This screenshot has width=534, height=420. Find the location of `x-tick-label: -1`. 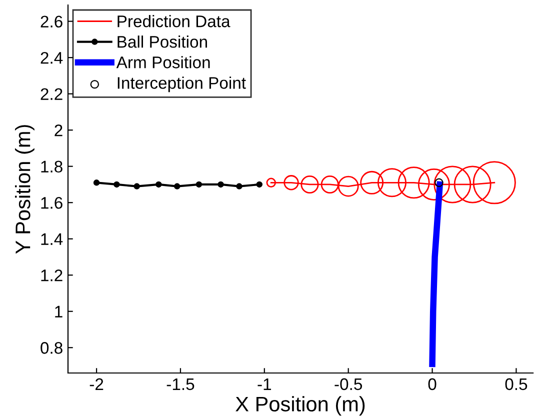

x-tick-label: -1 is located at coordinates (265, 384).